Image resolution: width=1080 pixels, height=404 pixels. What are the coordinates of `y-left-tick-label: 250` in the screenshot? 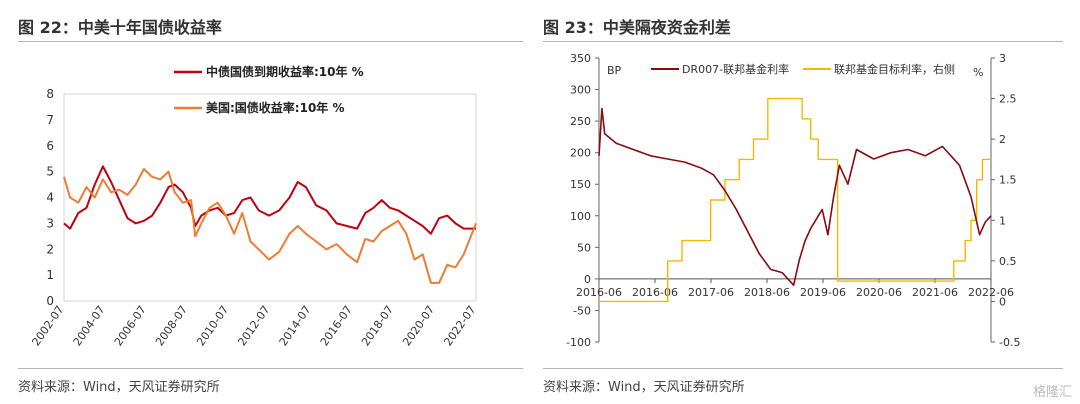 It's located at (580, 121).